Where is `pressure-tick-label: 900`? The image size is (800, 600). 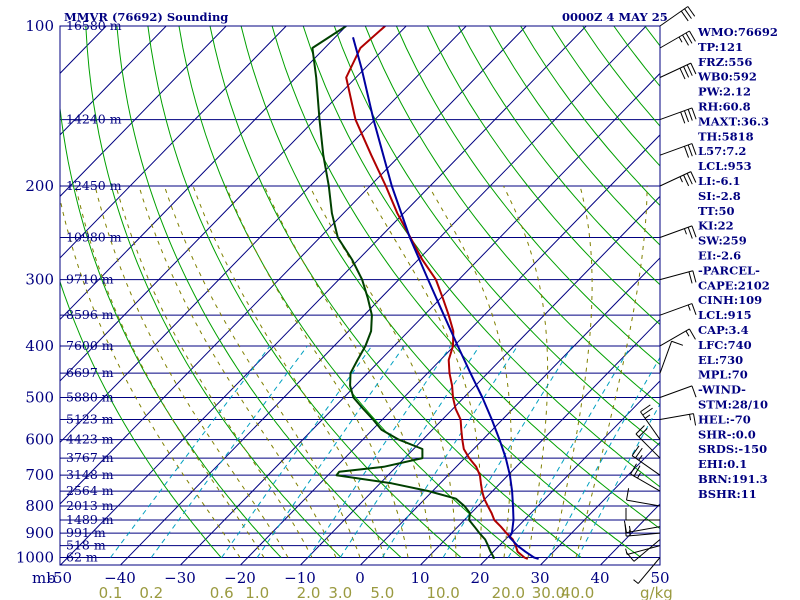 pressure-tick-label: 900 is located at coordinates (39, 533).